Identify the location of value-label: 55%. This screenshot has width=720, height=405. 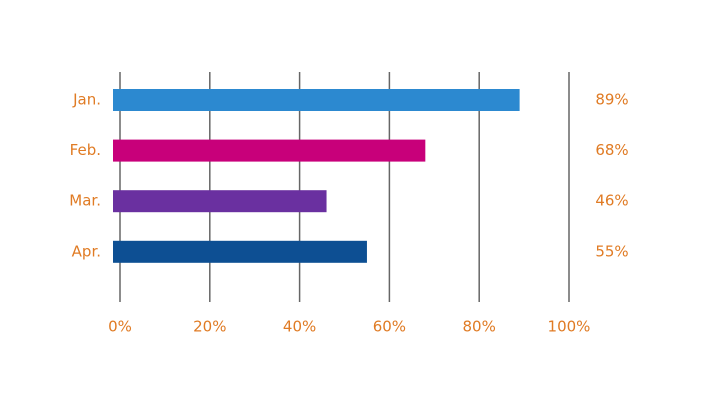
(611, 251).